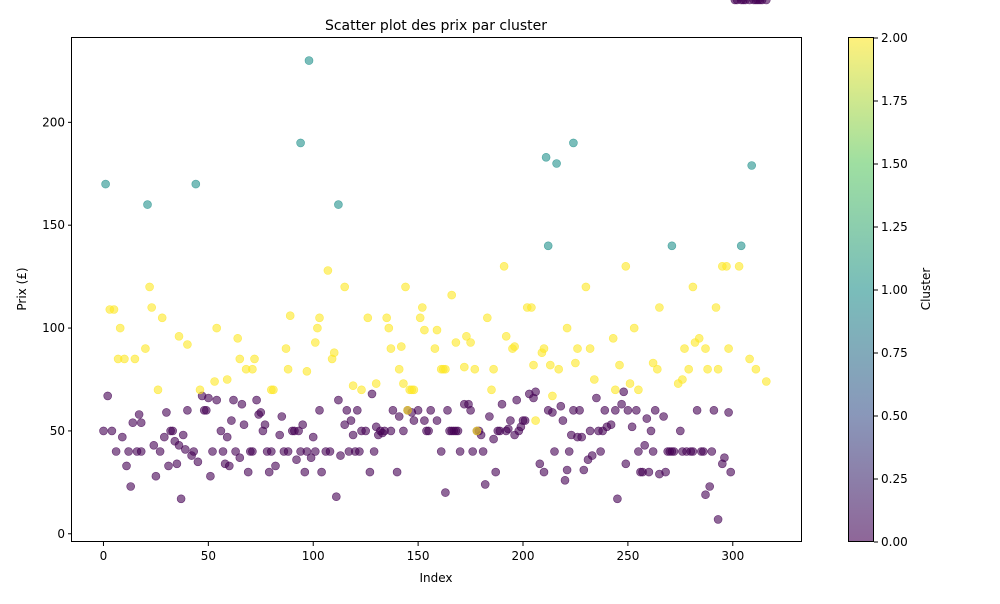 The image size is (1000, 604). I want to click on x-axis-ticks: 0 50 100 150 200 250 300, so click(422, 552).